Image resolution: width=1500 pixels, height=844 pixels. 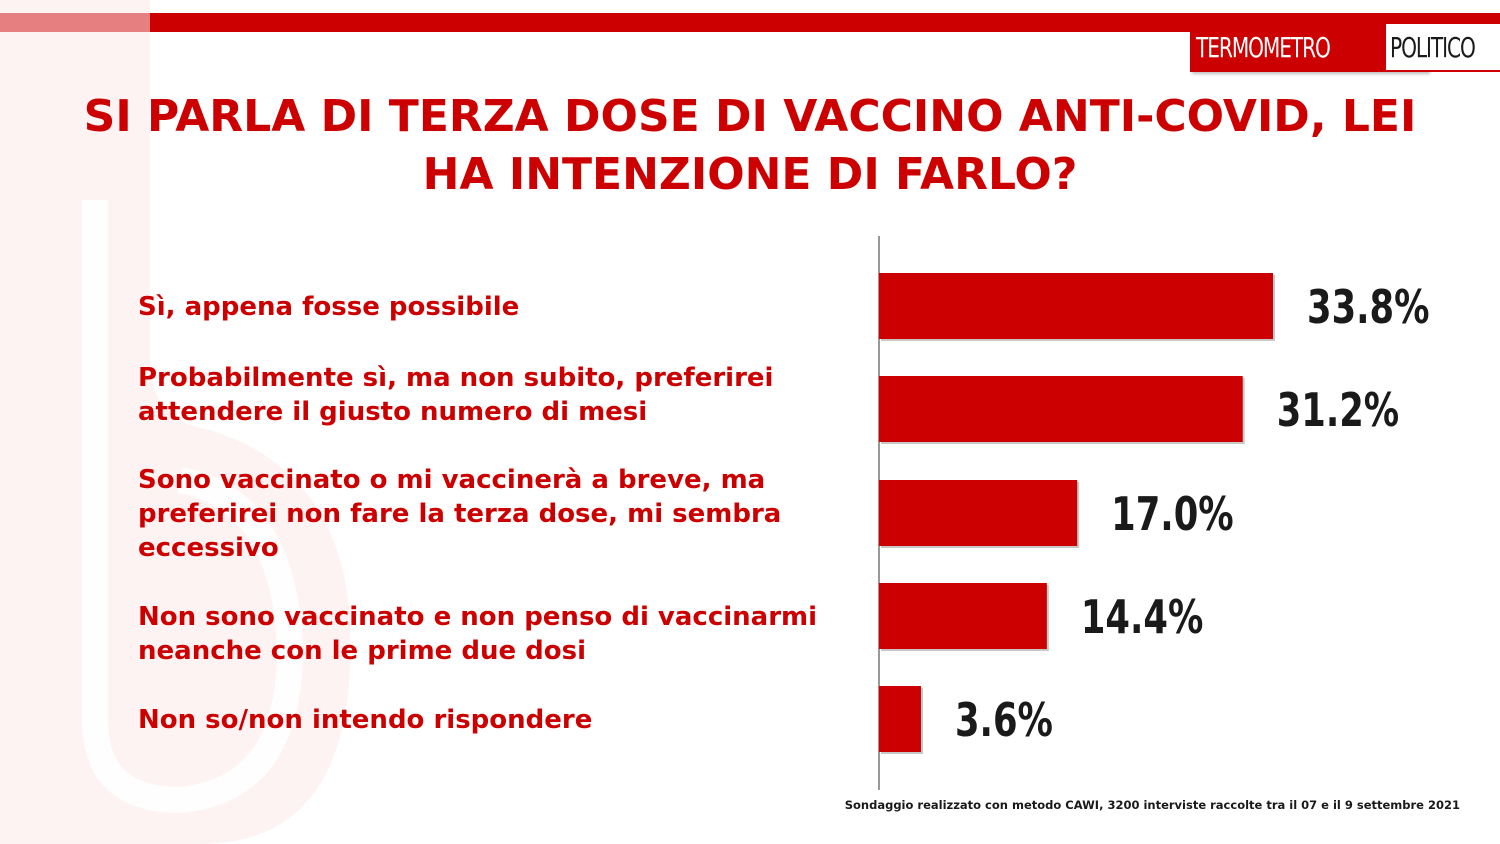 I want to click on bar-value-label-3: 17.0%, so click(x=1172, y=514).